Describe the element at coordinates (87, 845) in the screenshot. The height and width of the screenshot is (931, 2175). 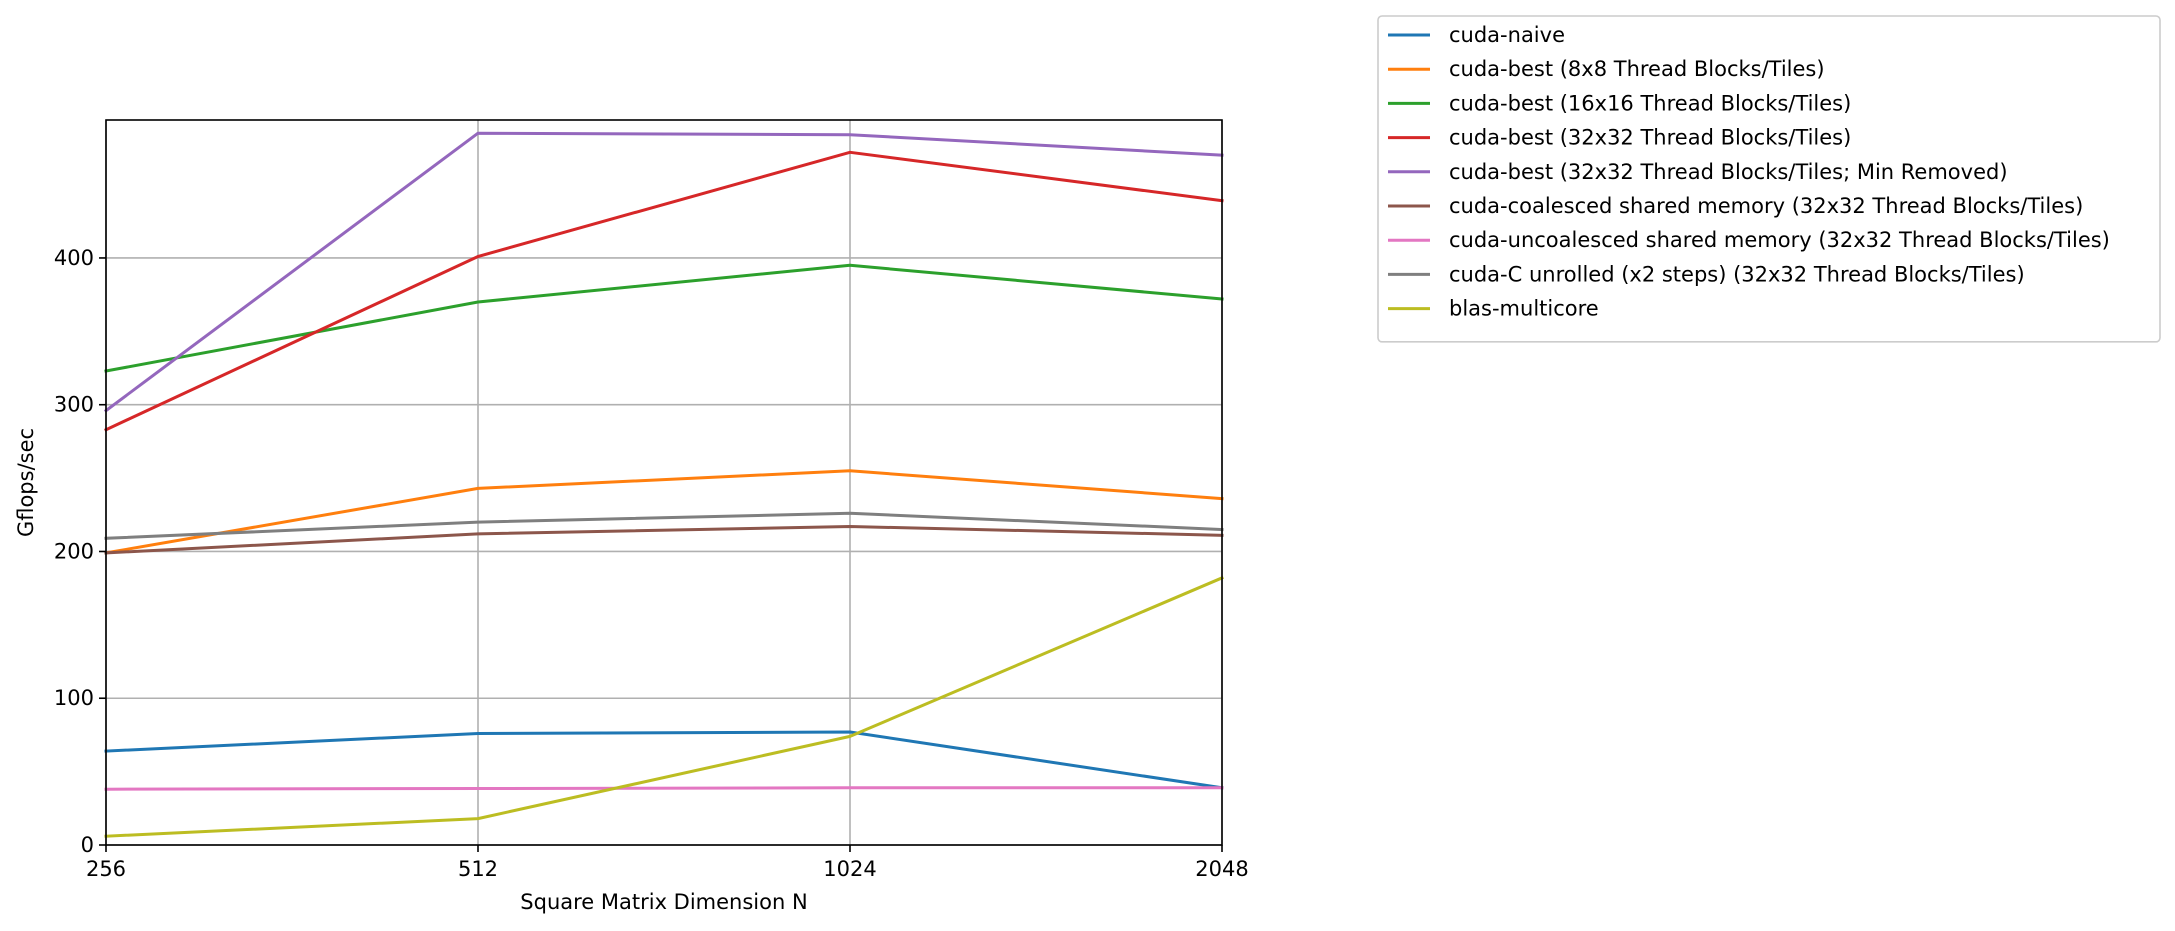
I see `y-tick-label: 0` at that location.